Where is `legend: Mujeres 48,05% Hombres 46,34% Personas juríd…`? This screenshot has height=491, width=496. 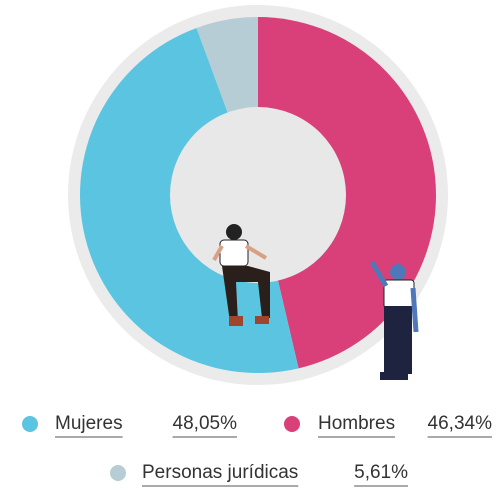 legend: Mujeres 48,05% Hombres 46,34% Personas juríd… is located at coordinates (257, 450).